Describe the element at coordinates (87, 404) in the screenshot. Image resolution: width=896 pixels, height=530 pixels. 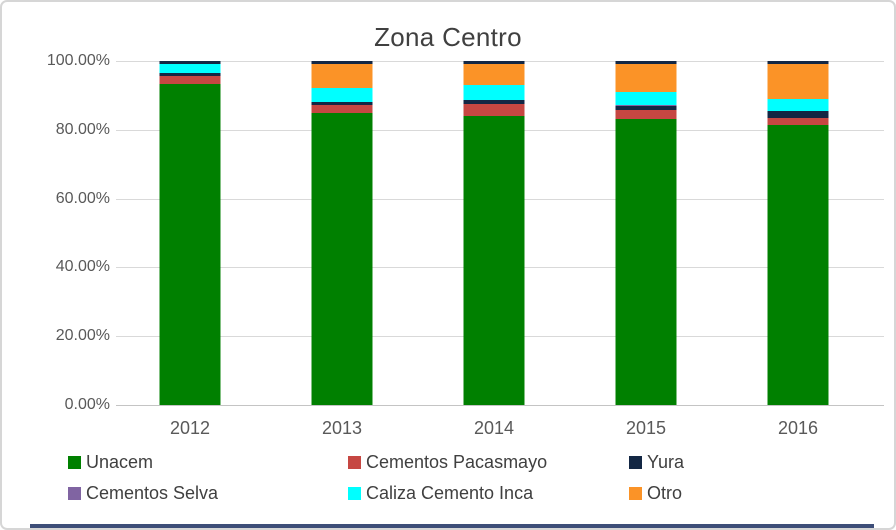
I see `y-tick-label: 0.00%` at that location.